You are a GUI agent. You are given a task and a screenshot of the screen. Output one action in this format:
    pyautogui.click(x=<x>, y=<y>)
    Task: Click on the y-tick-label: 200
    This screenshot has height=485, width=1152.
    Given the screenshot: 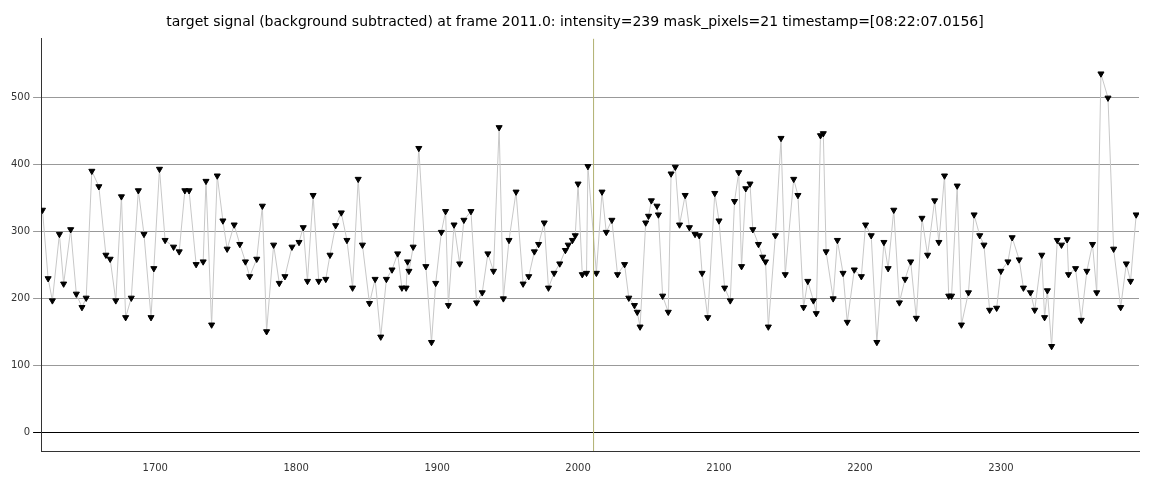 What is the action you would take?
    pyautogui.click(x=20, y=298)
    